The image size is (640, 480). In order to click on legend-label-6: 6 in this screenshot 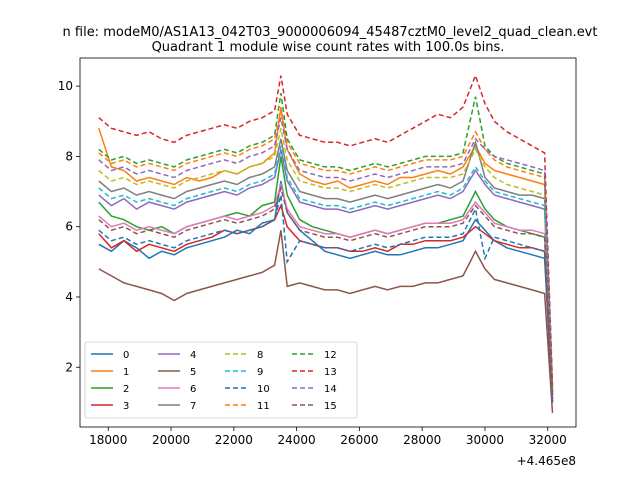, I will do `click(193, 389)`.